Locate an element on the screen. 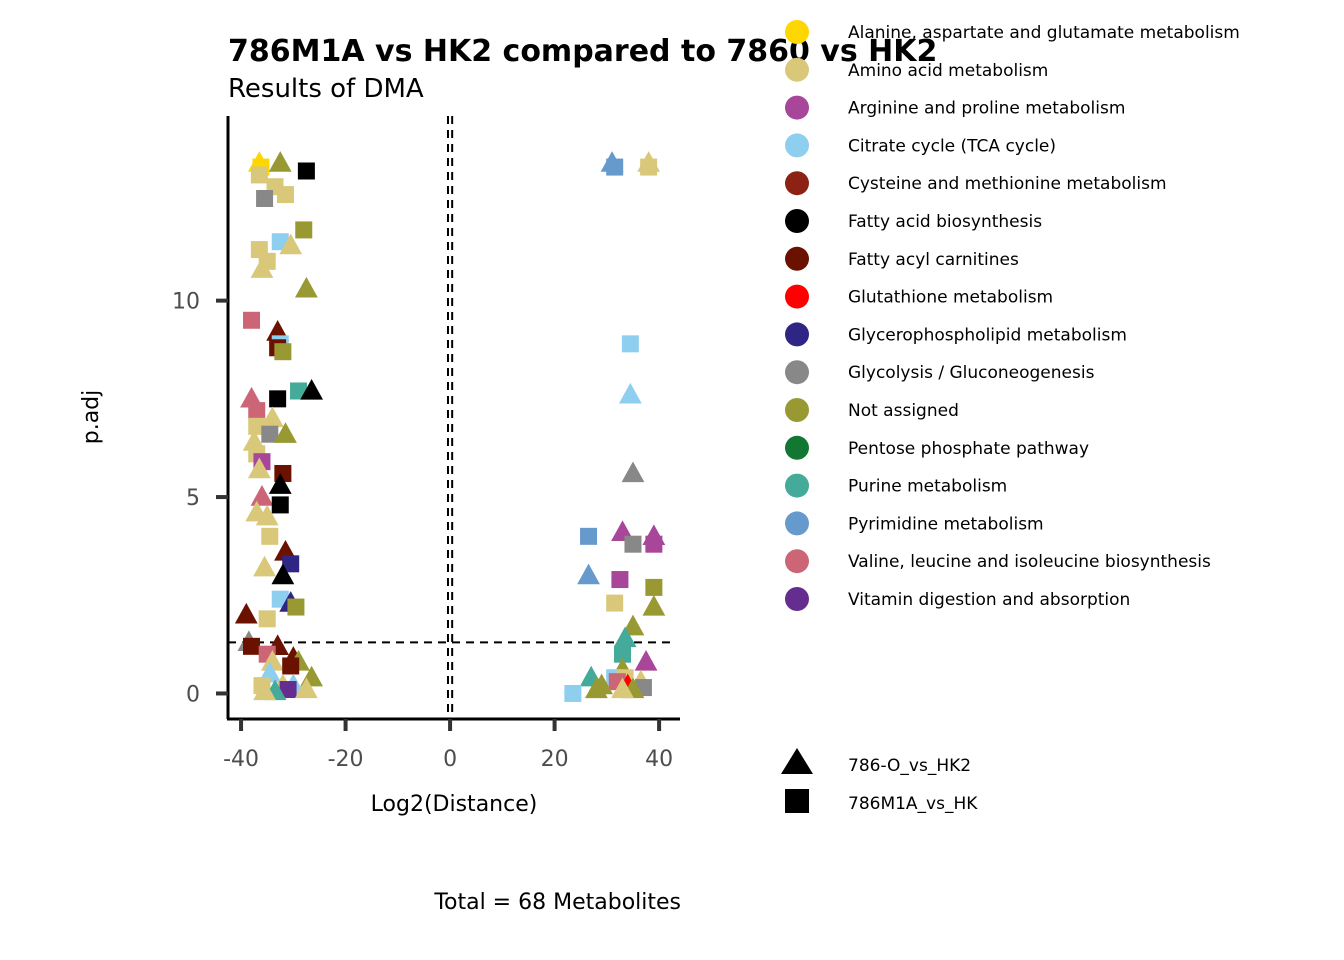  legend-shape-label: 786M1A_vs_HK is located at coordinates (913, 804).